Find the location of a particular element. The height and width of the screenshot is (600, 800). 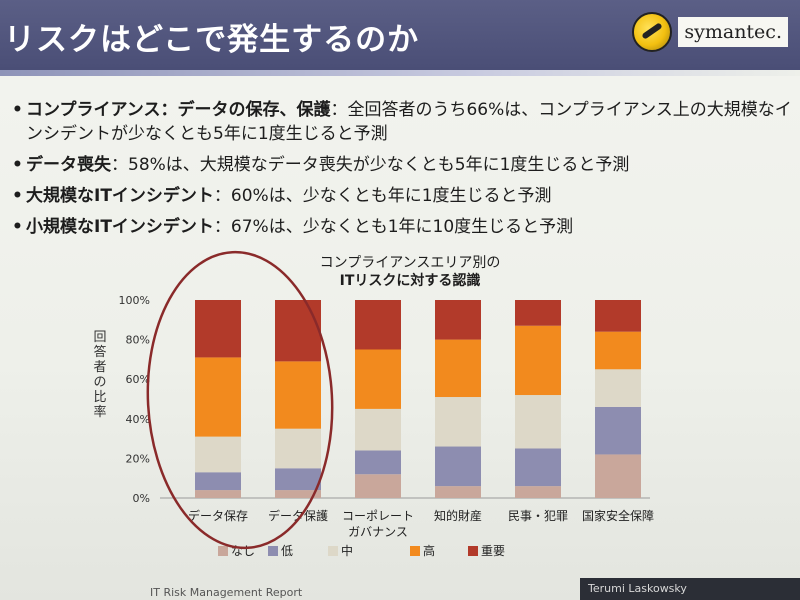

slide-title: リスクはどこで発生するのか is located at coordinates (212, 40).